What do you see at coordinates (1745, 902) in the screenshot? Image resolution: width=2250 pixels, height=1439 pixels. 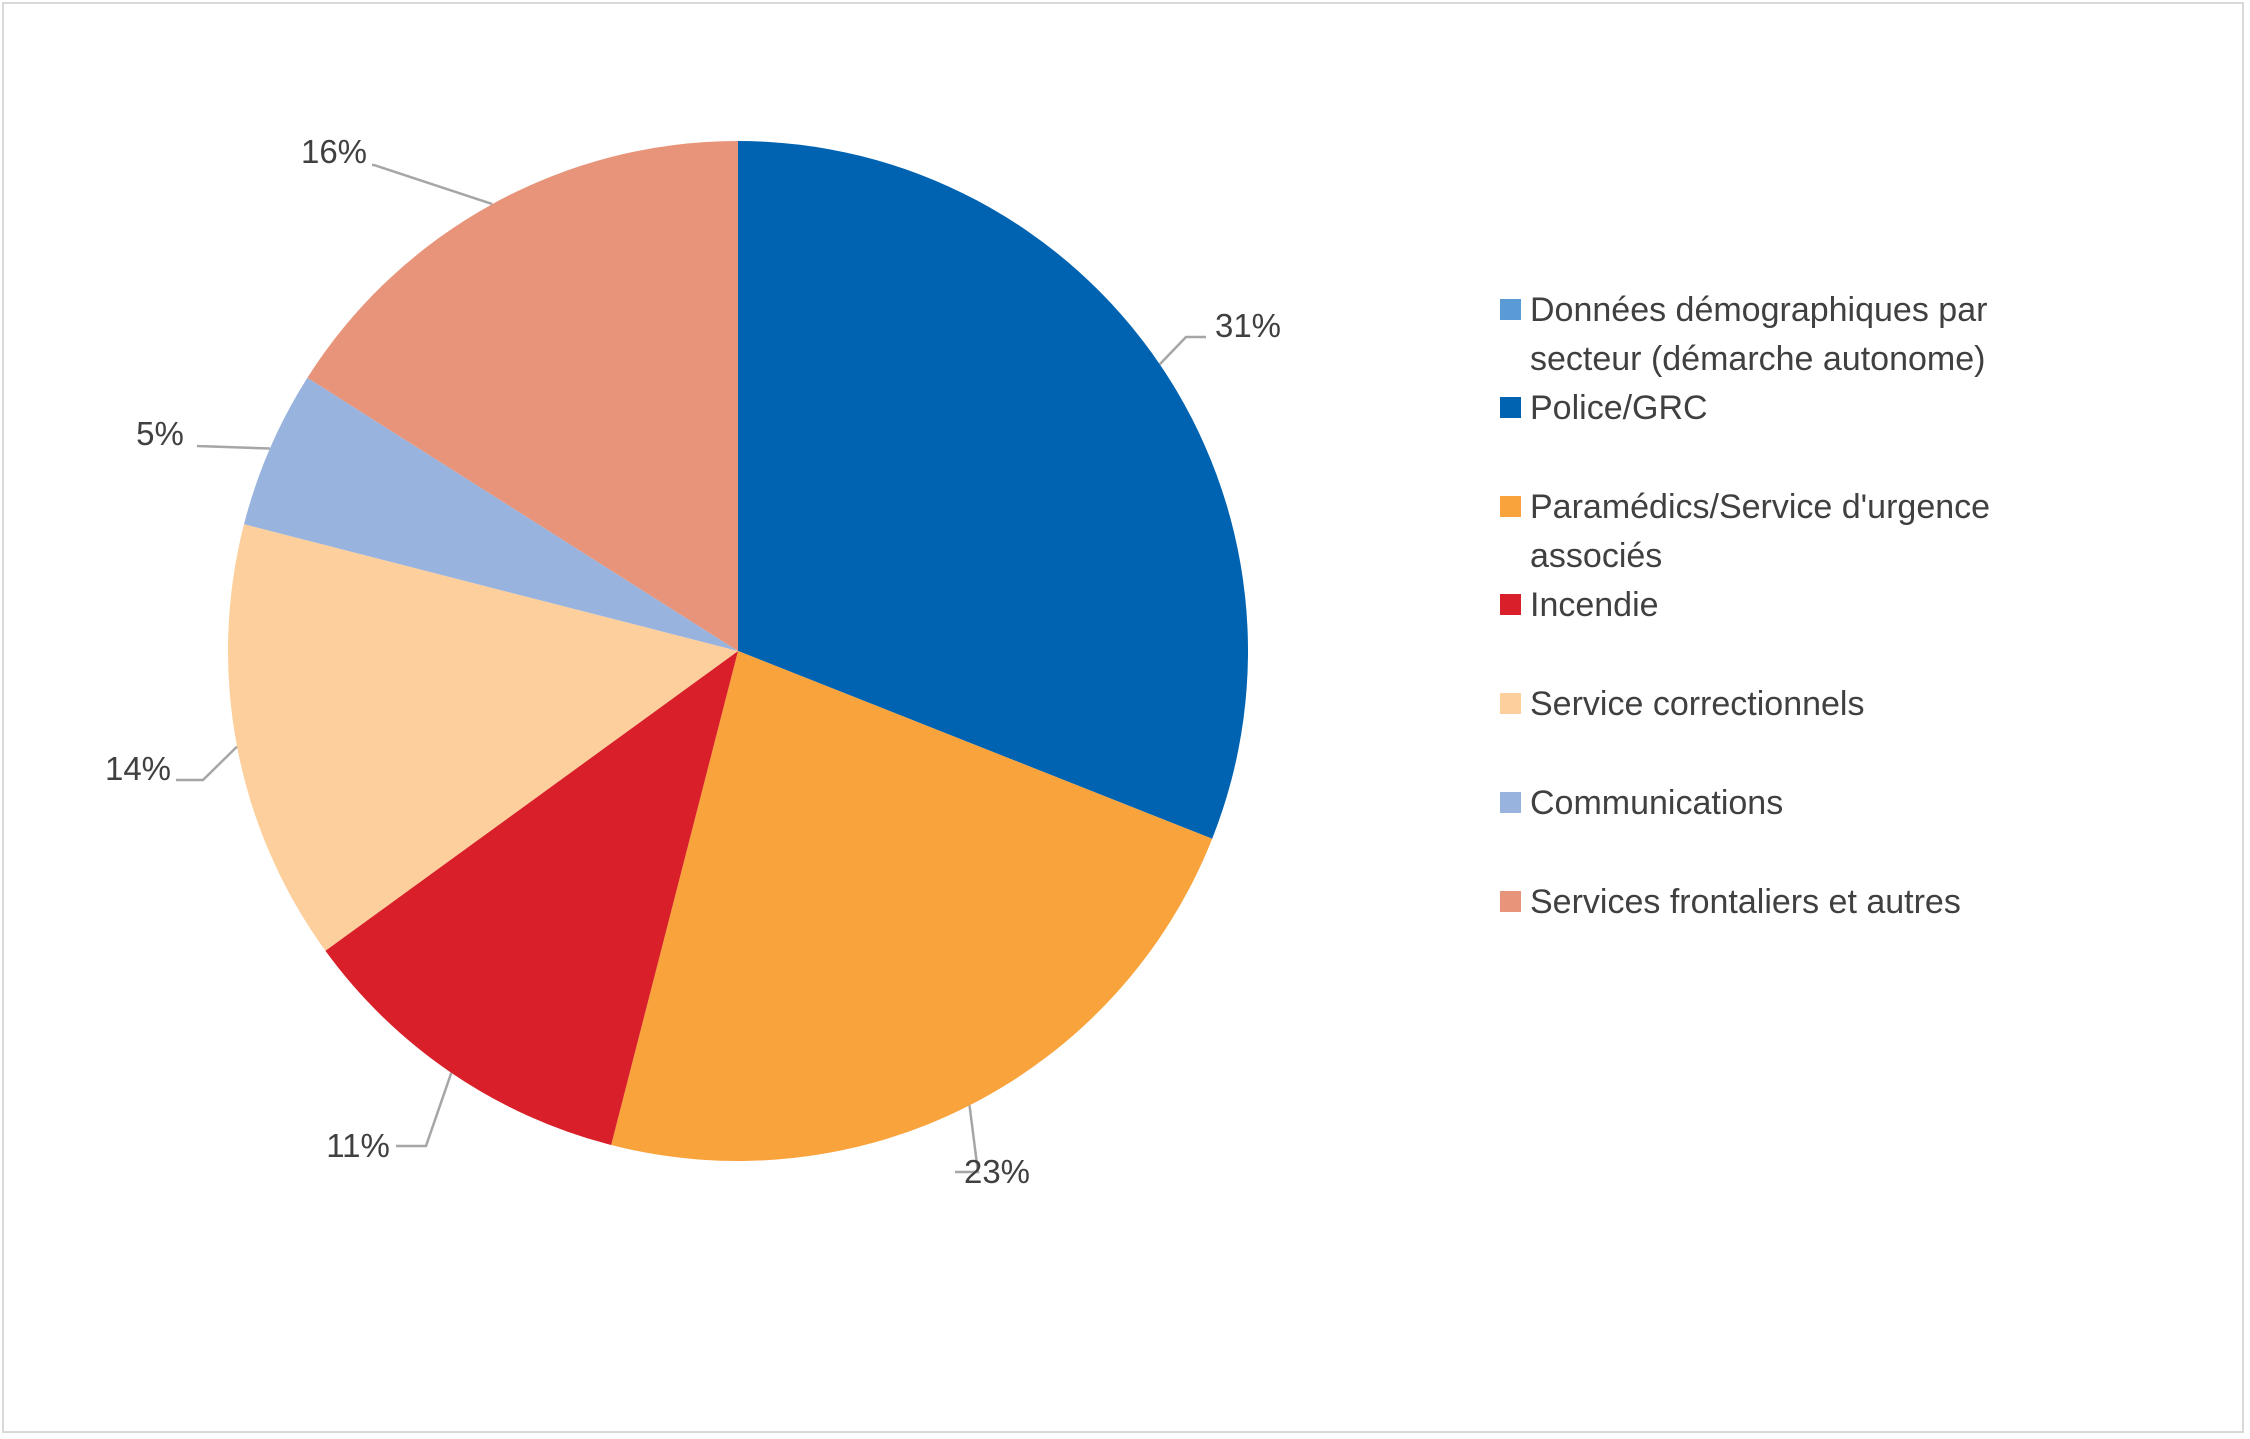 I see `legend-label: Services frontaliers et autres` at bounding box center [1745, 902].